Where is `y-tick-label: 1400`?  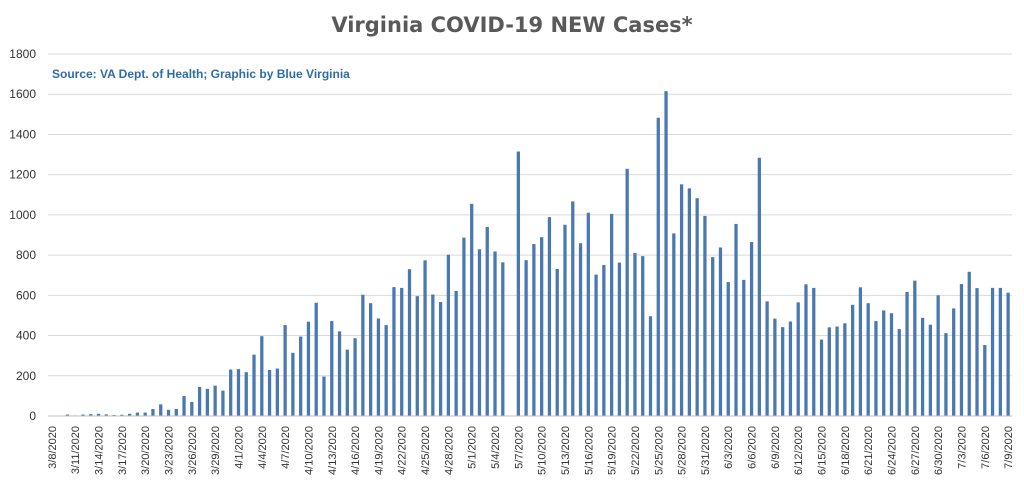
y-tick-label: 1400 is located at coordinates (22, 134).